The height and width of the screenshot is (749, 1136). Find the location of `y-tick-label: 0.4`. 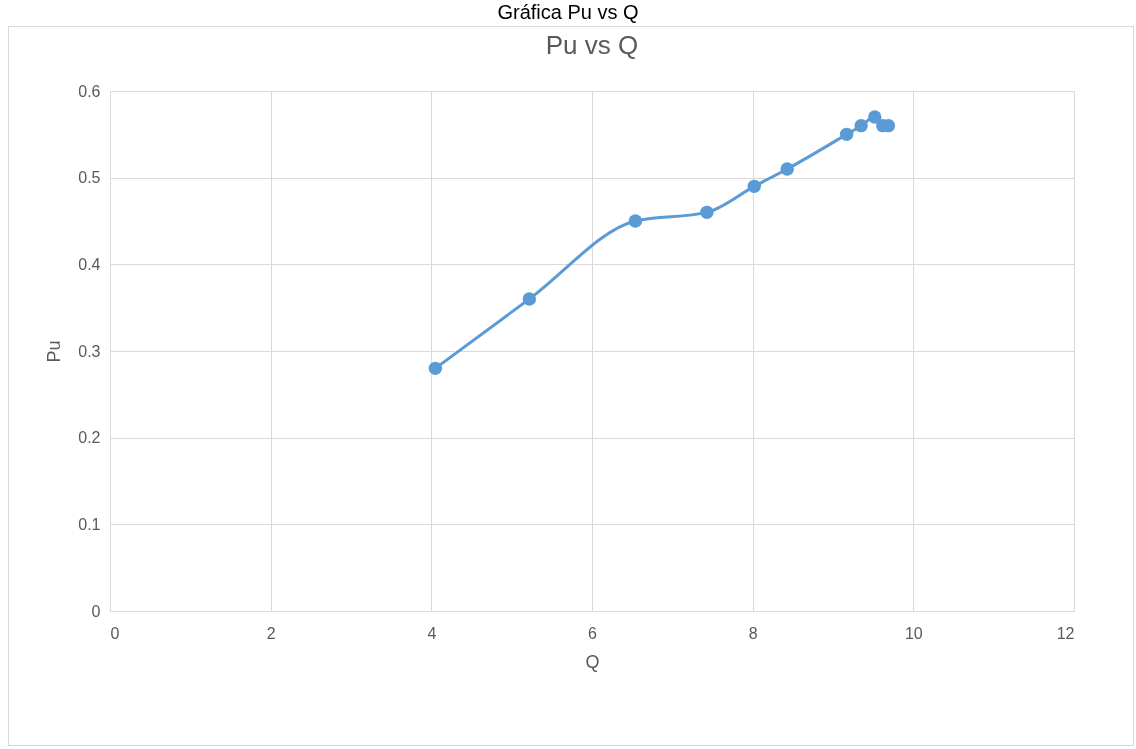

y-tick-label: 0.4 is located at coordinates (89, 264).